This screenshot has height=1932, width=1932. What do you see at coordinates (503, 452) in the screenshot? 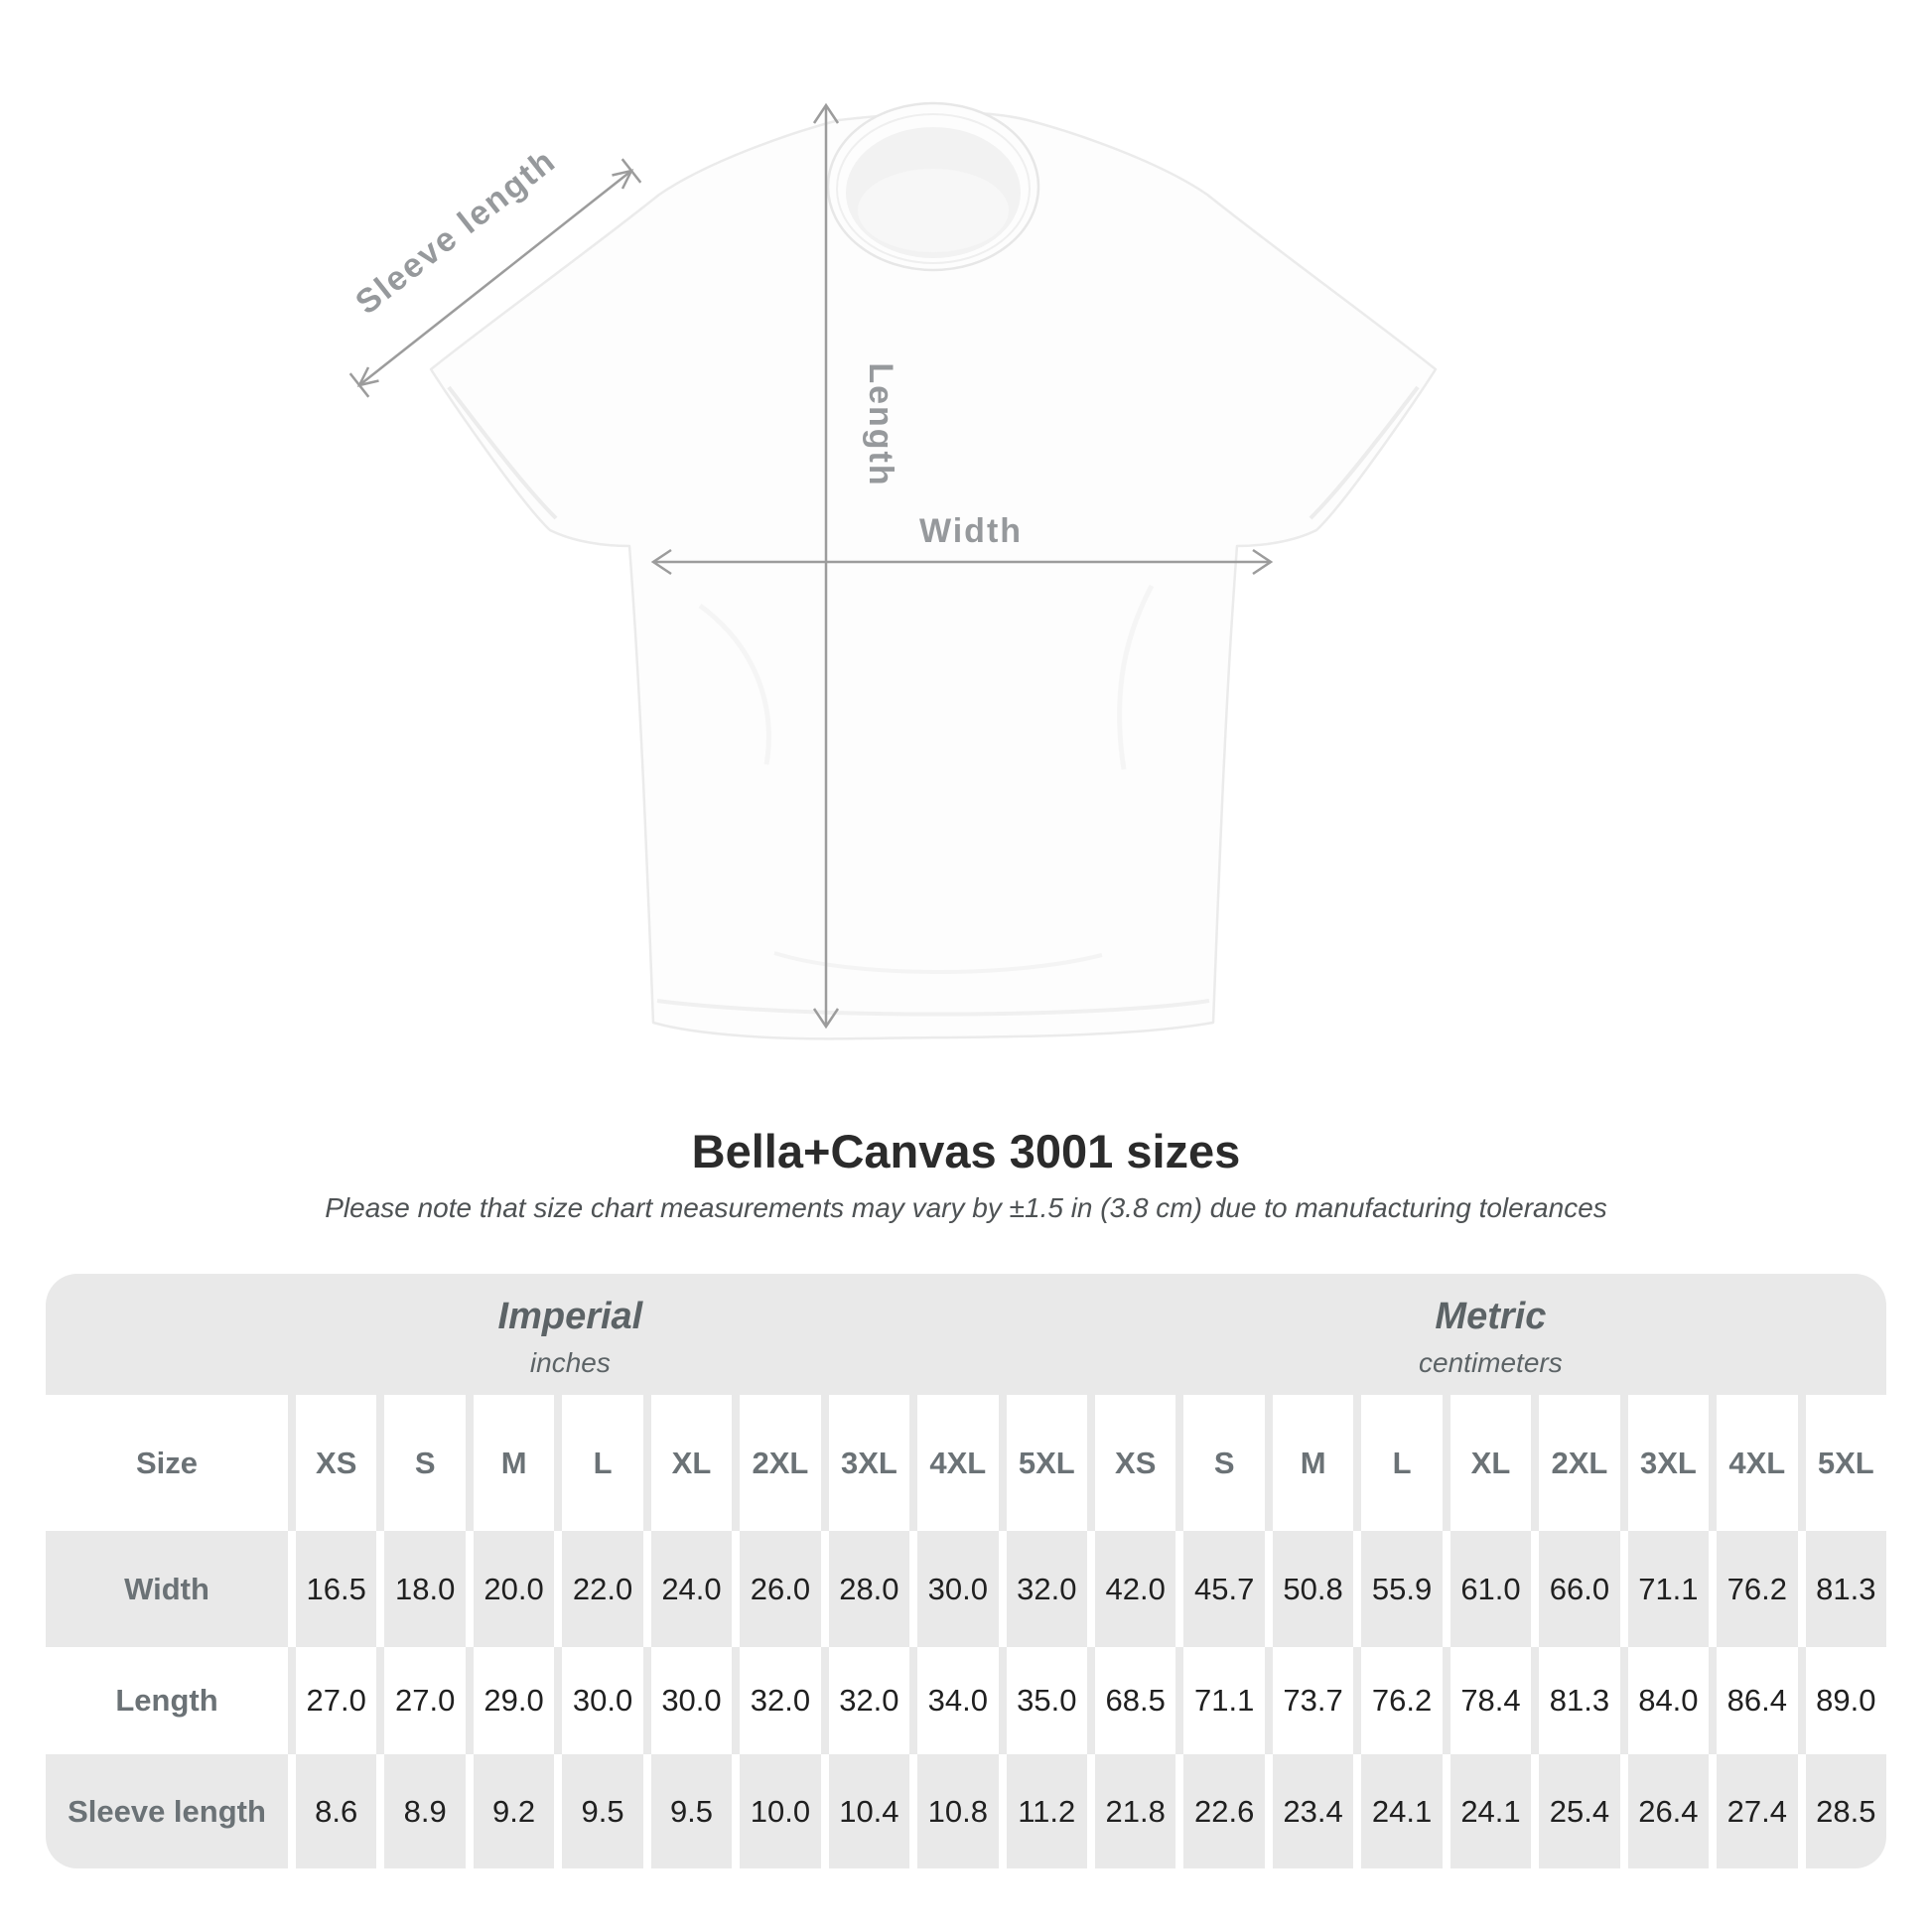
I see `left-cuff-fold` at bounding box center [503, 452].